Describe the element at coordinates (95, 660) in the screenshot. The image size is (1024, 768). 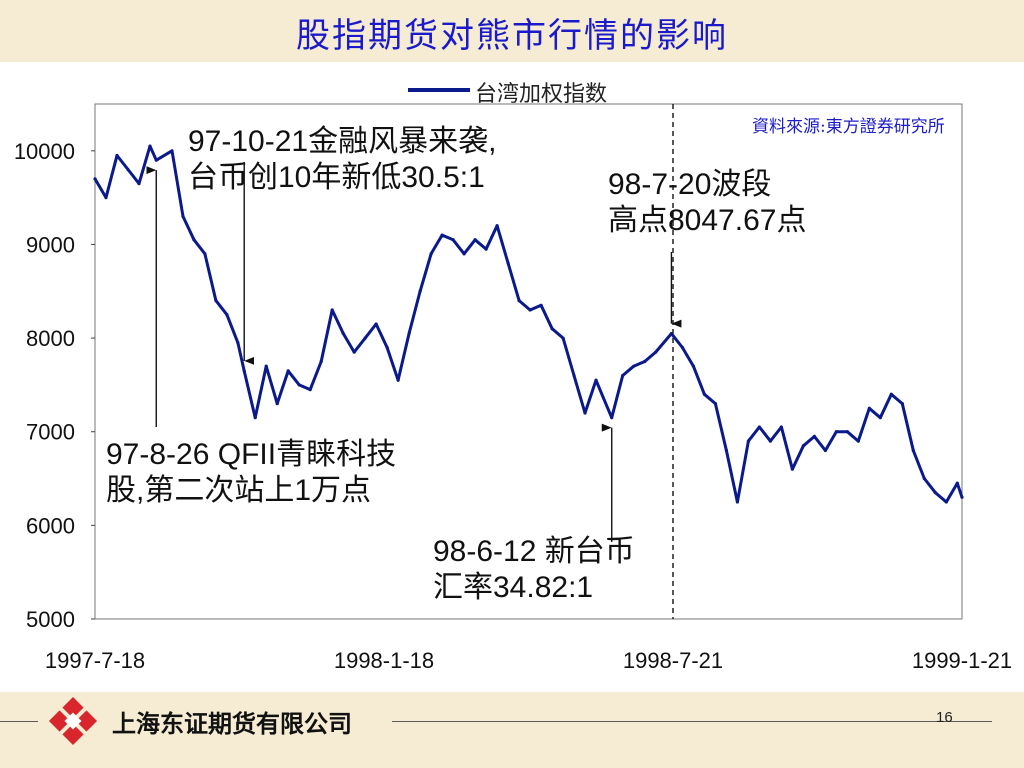
I see `x-tick-label: 1997-7-18` at that location.